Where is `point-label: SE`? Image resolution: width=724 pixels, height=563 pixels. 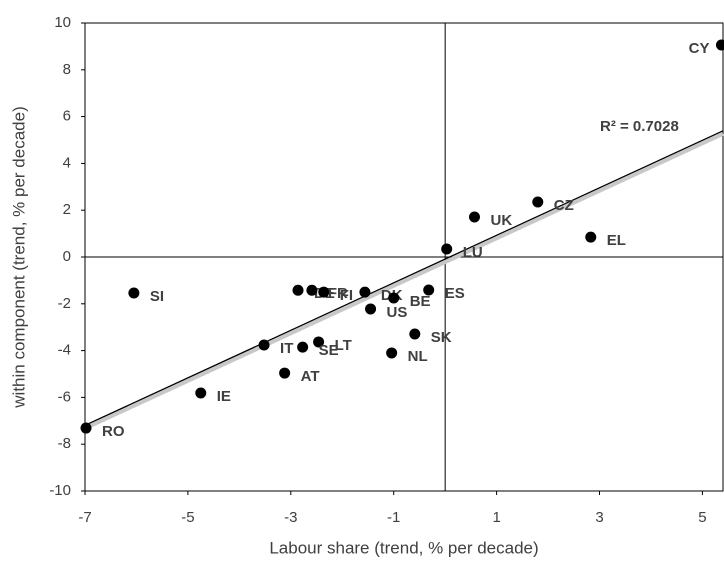 point-label: SE is located at coordinates (329, 350).